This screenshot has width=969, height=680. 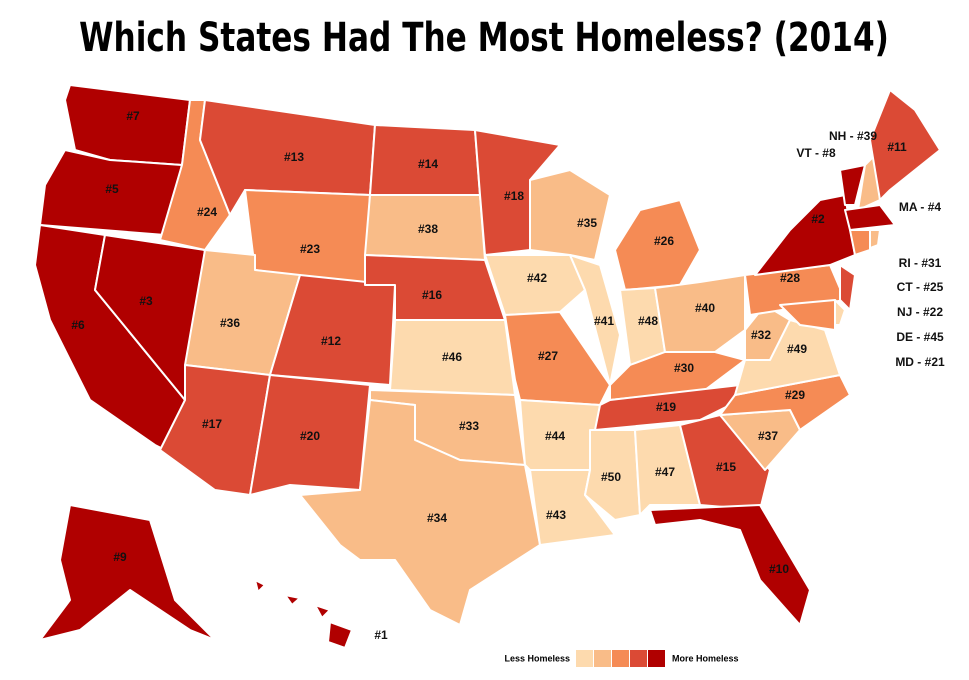 What do you see at coordinates (112, 189) in the screenshot?
I see `state-label: #5` at bounding box center [112, 189].